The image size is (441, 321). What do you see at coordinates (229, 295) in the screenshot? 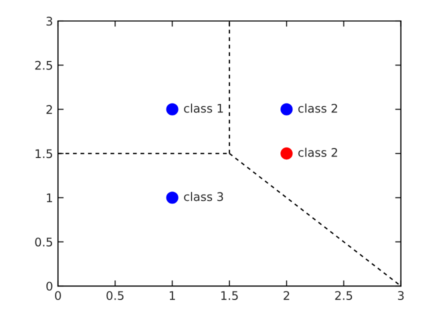
I see `x-tick-label: 1.5` at bounding box center [229, 295].